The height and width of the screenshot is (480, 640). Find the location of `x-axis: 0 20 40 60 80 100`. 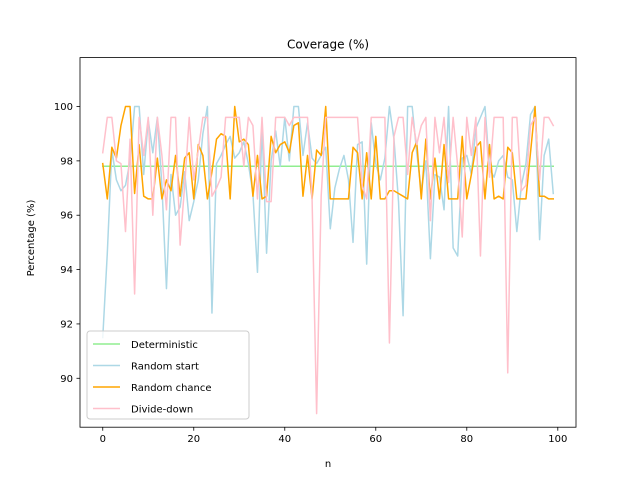

x-axis: 0 20 40 60 80 100 is located at coordinates (333, 436).